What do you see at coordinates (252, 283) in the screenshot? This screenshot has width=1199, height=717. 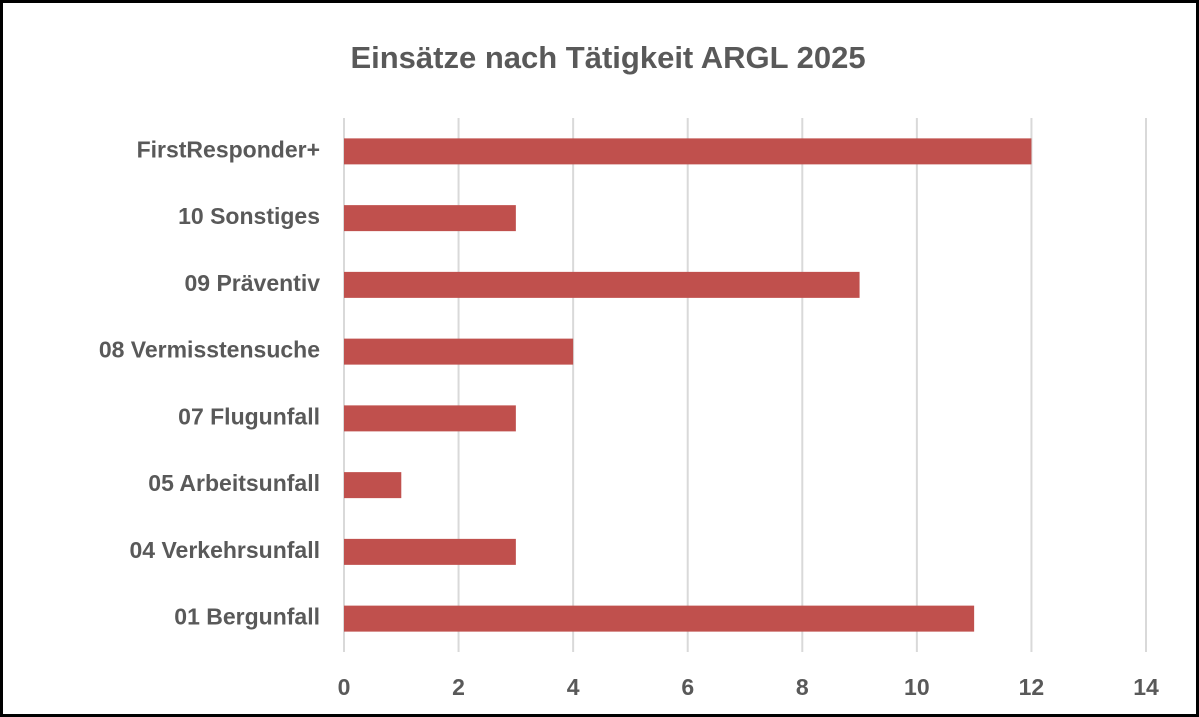 I see `y-tick-label: 09 Präventiv` at bounding box center [252, 283].